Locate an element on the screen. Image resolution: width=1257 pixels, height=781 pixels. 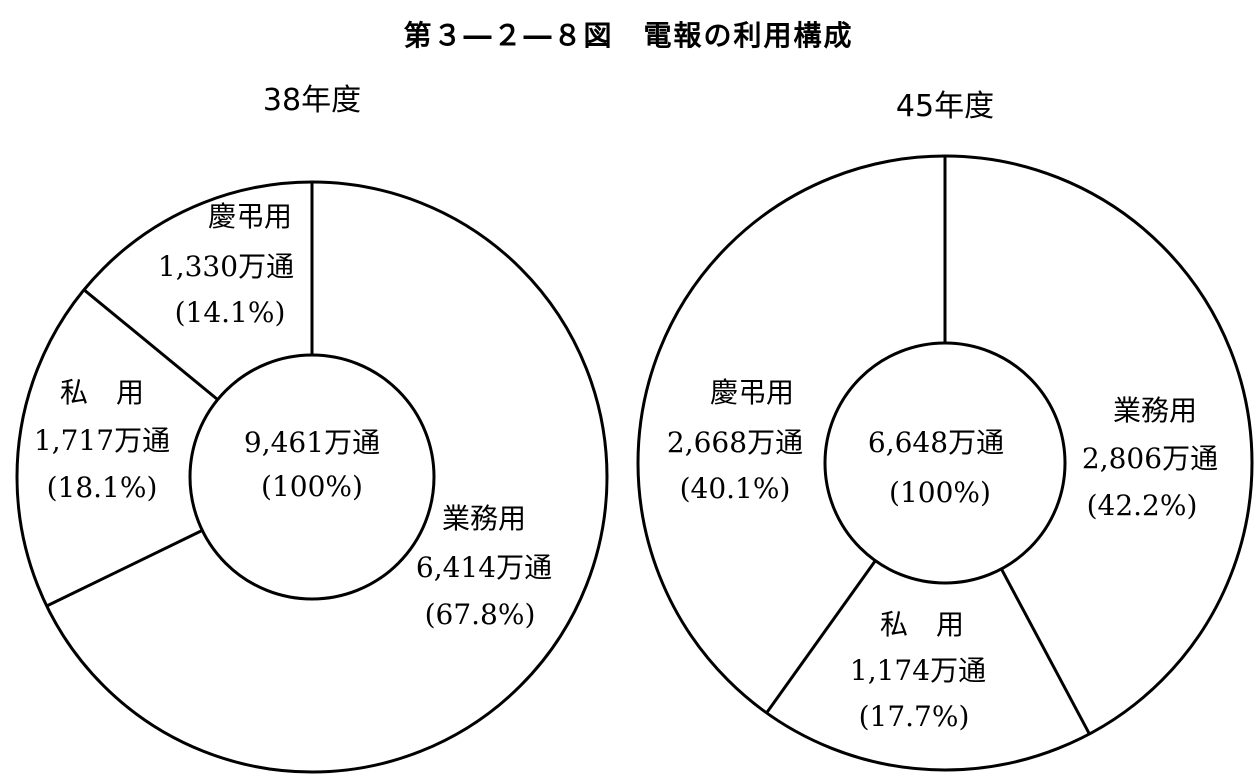
slice-percent-keicho-45: (40.1%) is located at coordinates (735, 488).